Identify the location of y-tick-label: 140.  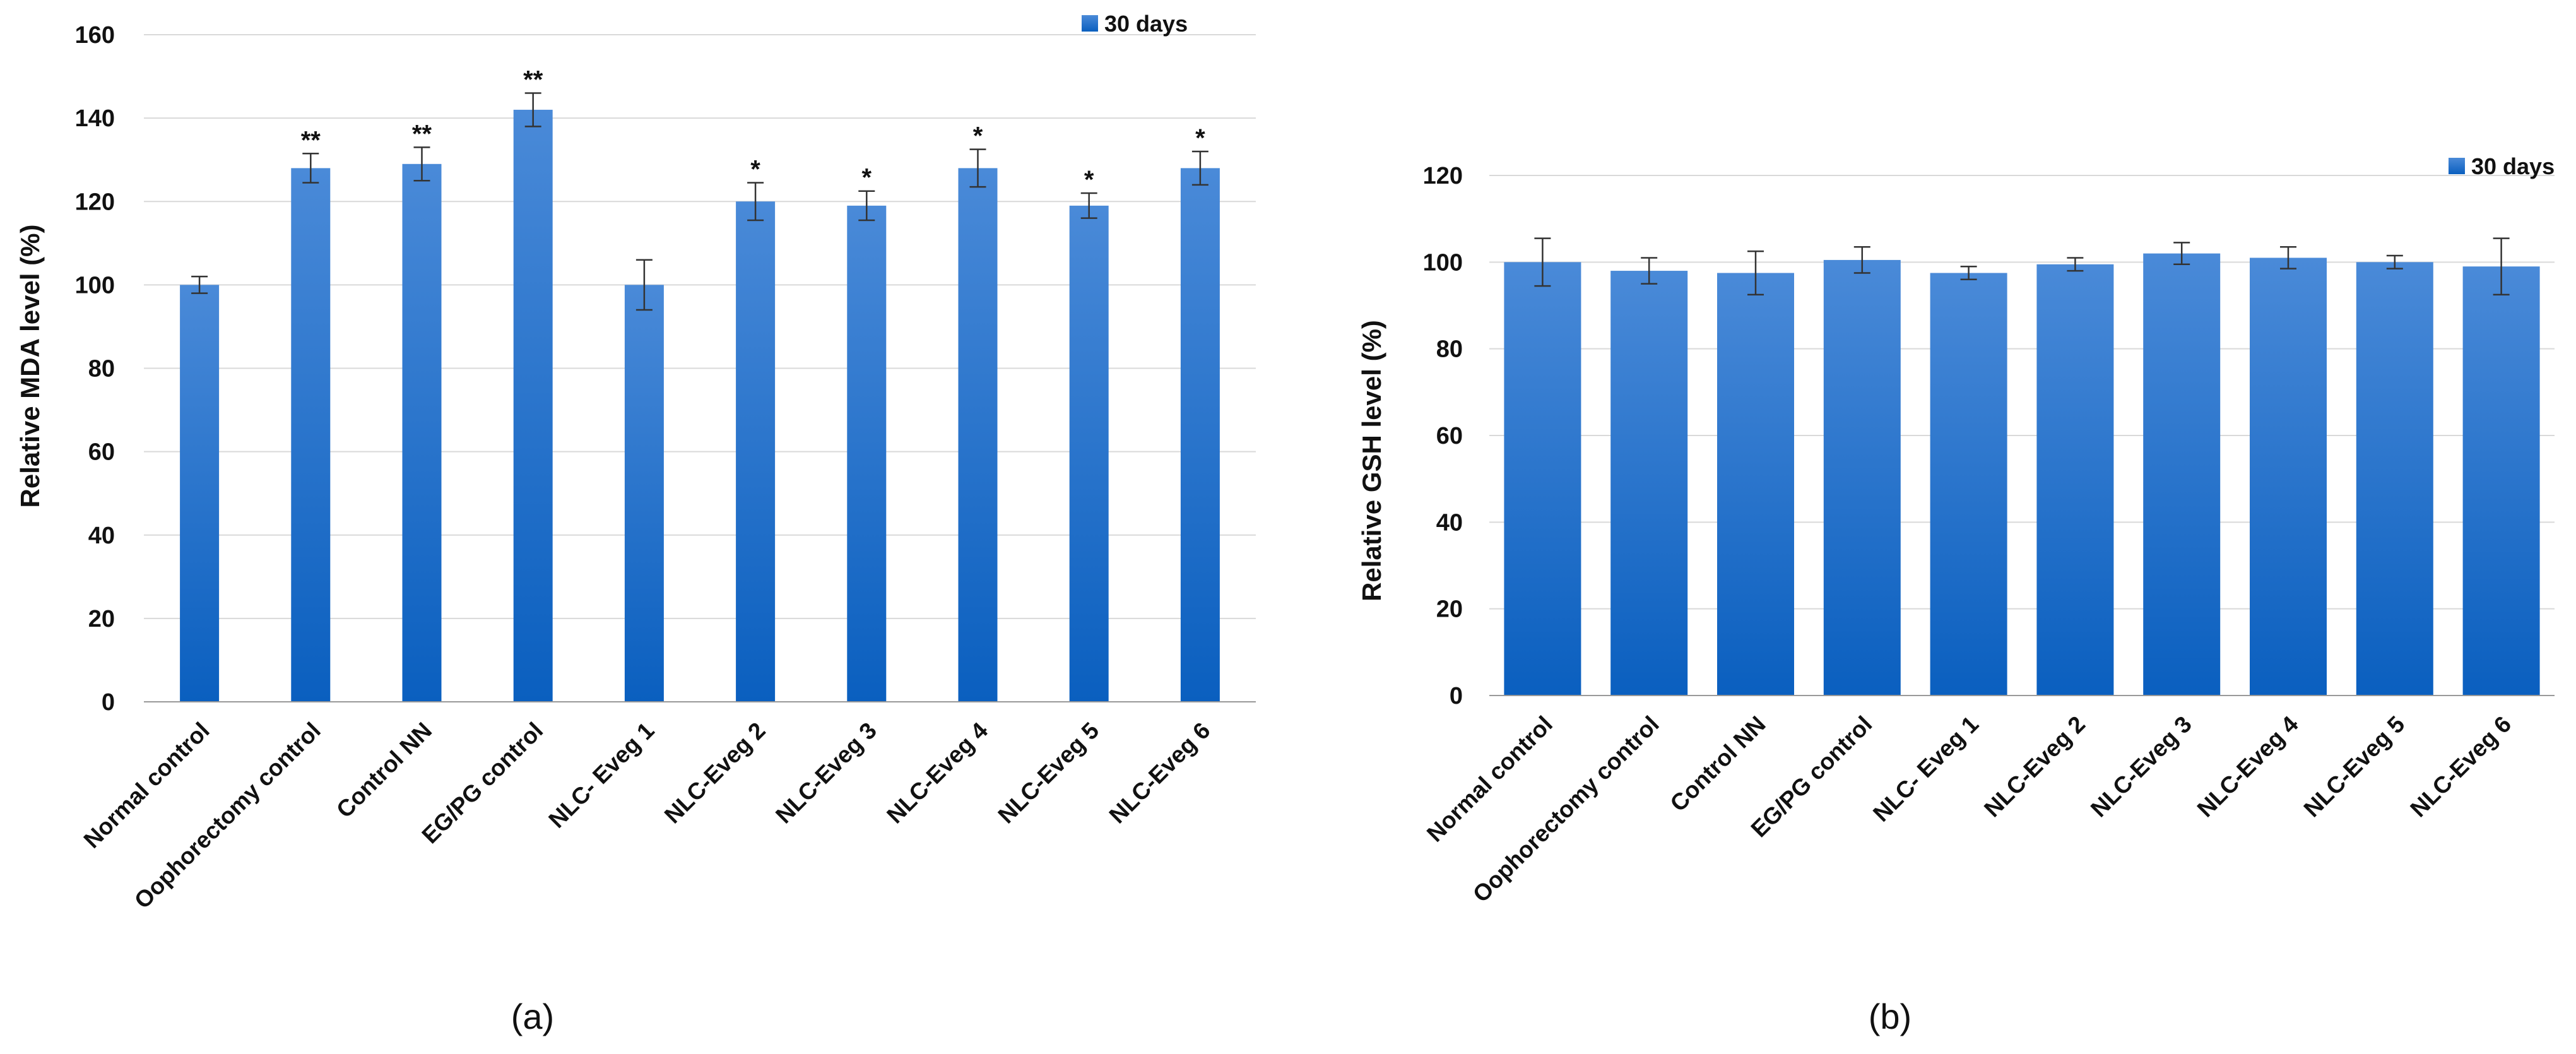
(95, 118).